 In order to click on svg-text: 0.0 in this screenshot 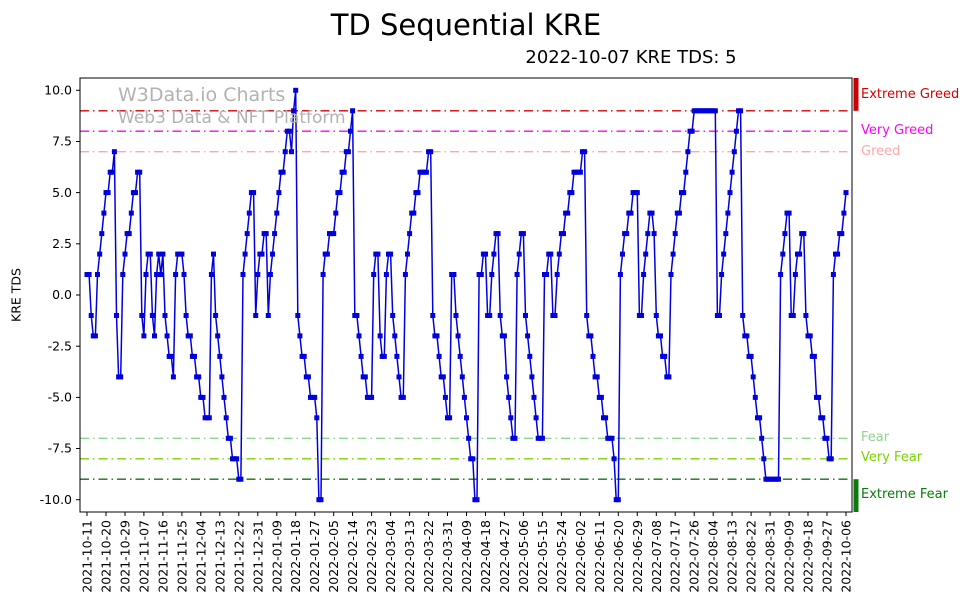, I will do `click(62, 294)`.